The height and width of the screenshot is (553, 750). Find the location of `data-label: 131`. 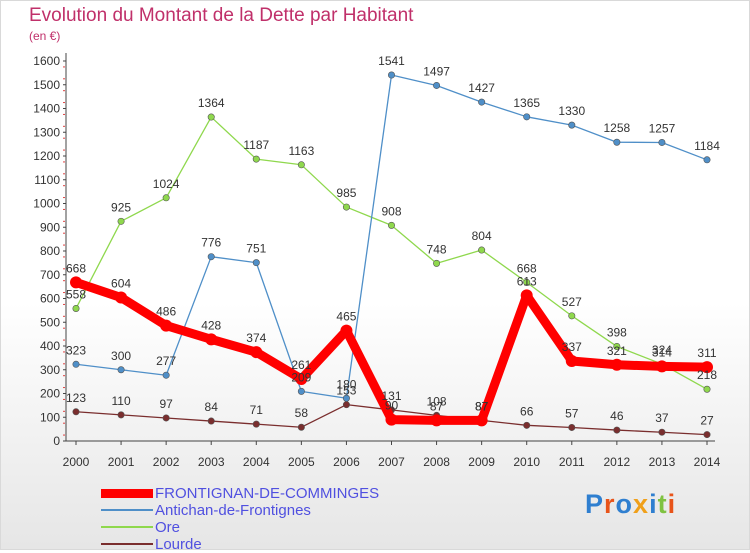

data-label: 131 is located at coordinates (391, 396).